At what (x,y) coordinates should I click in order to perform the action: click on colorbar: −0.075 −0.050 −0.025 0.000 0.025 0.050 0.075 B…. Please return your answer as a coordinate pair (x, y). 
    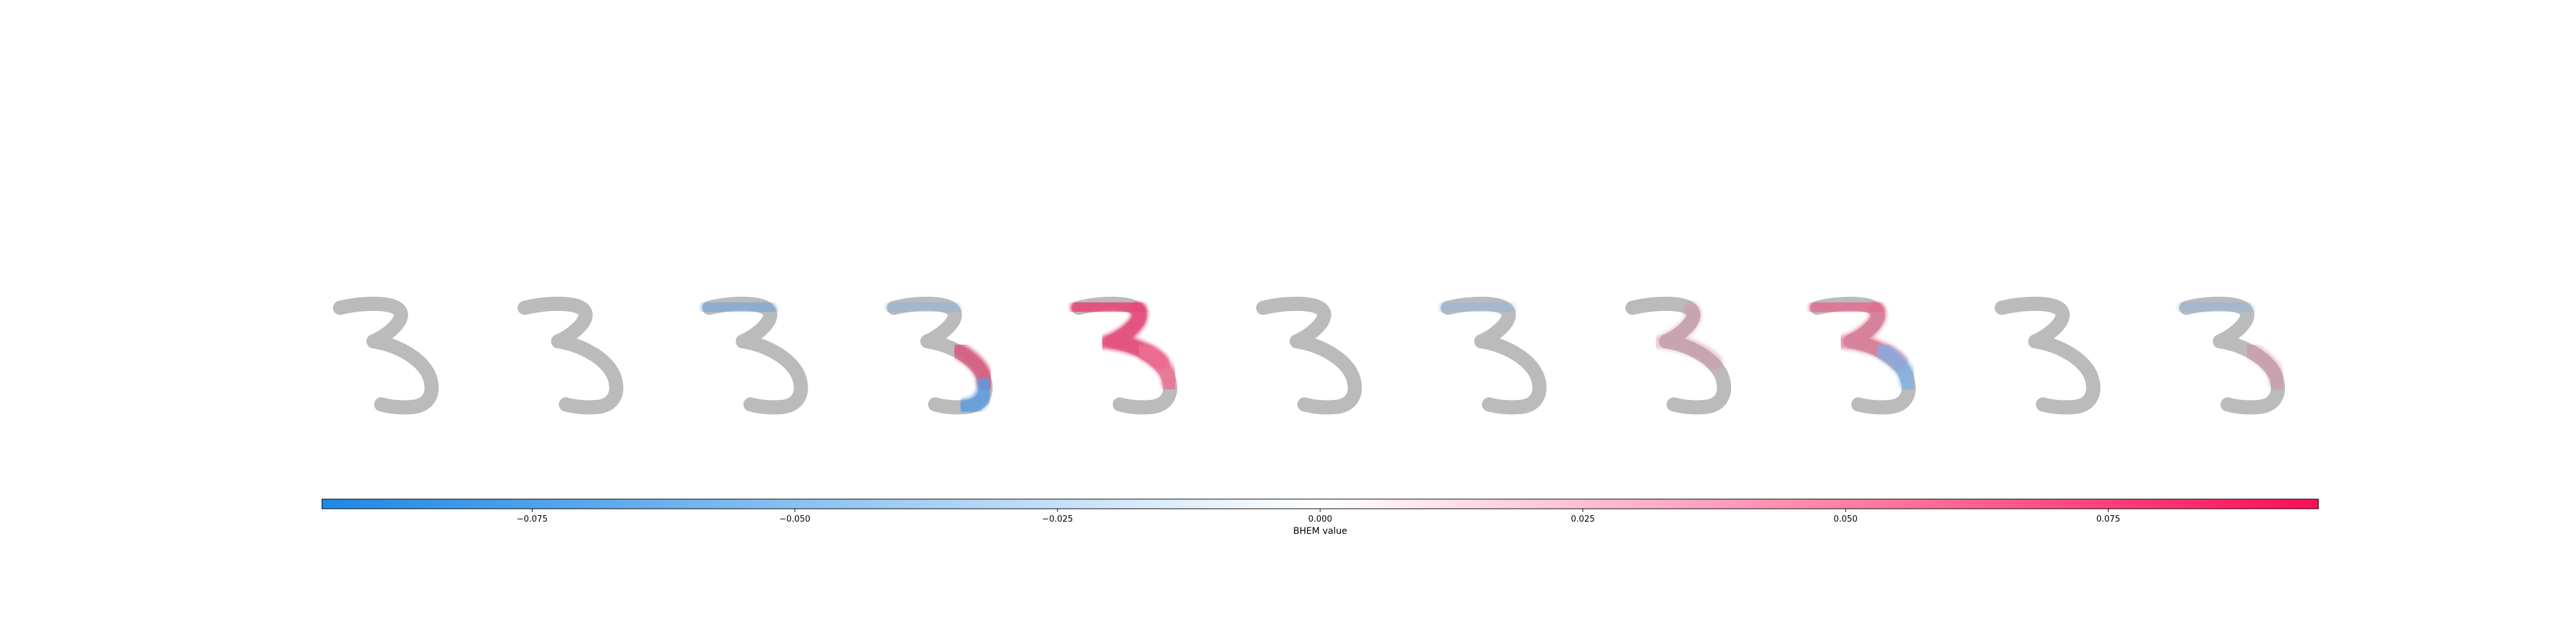
    Looking at the image, I should click on (1320, 517).